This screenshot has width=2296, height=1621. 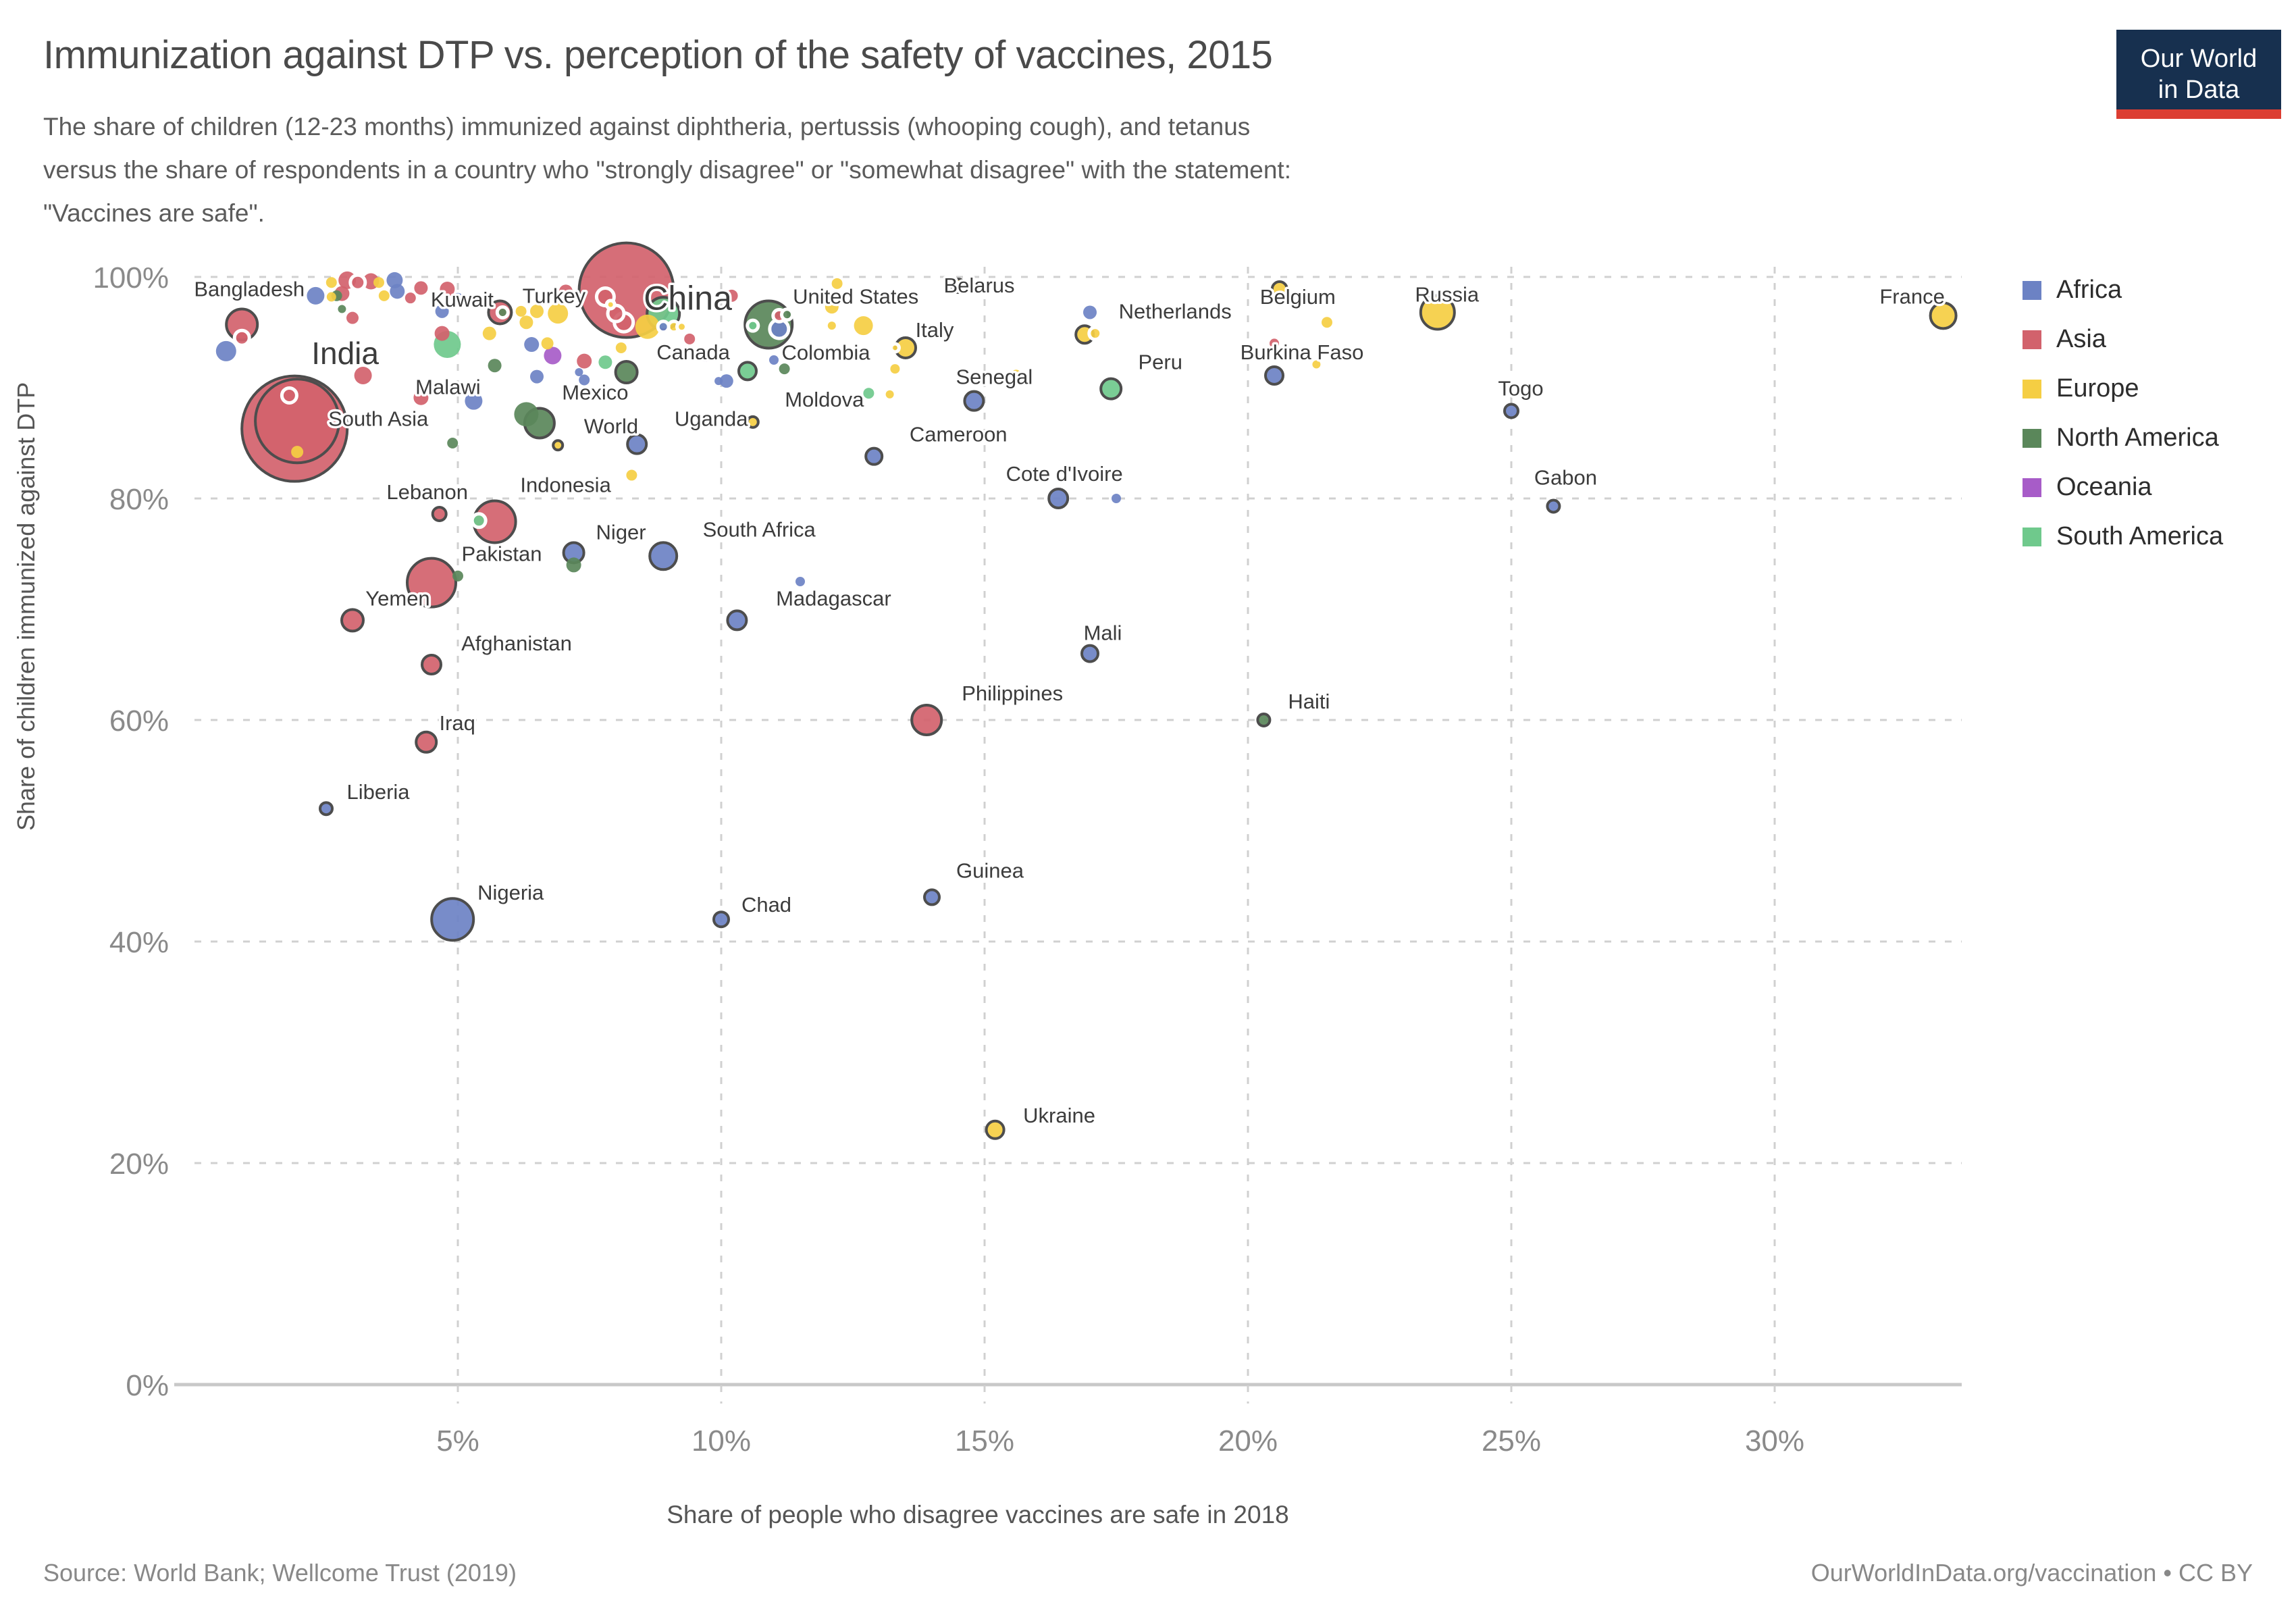 I want to click on data-point-malawi, so click(x=474, y=401).